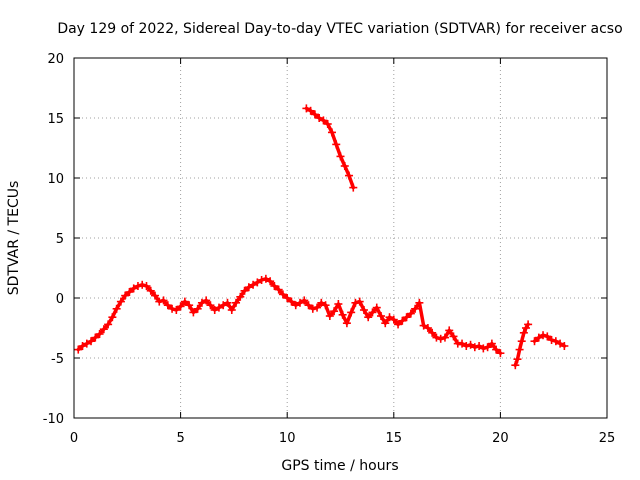 The width and height of the screenshot is (640, 480). Describe the element at coordinates (74, 438) in the screenshot. I see `x-tick-label: 0` at that location.